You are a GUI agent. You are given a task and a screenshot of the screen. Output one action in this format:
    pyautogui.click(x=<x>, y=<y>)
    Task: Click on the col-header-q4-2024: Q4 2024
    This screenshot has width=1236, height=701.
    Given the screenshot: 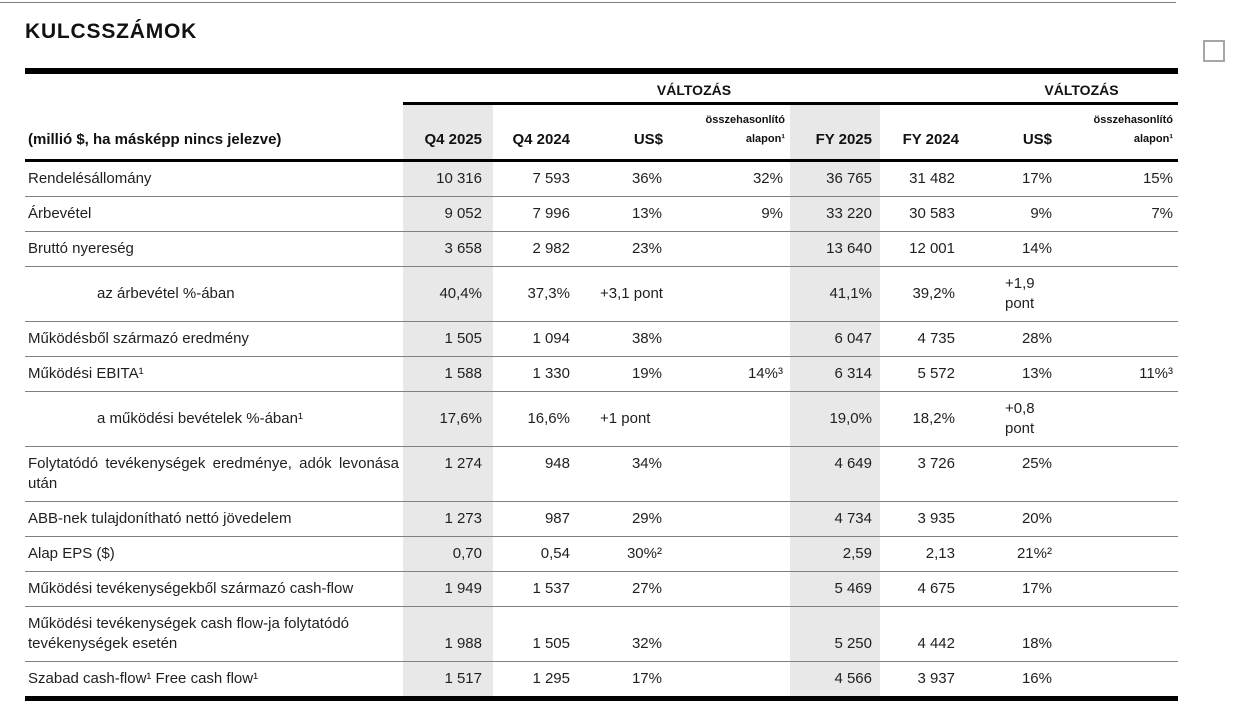 What is the action you would take?
    pyautogui.click(x=535, y=132)
    